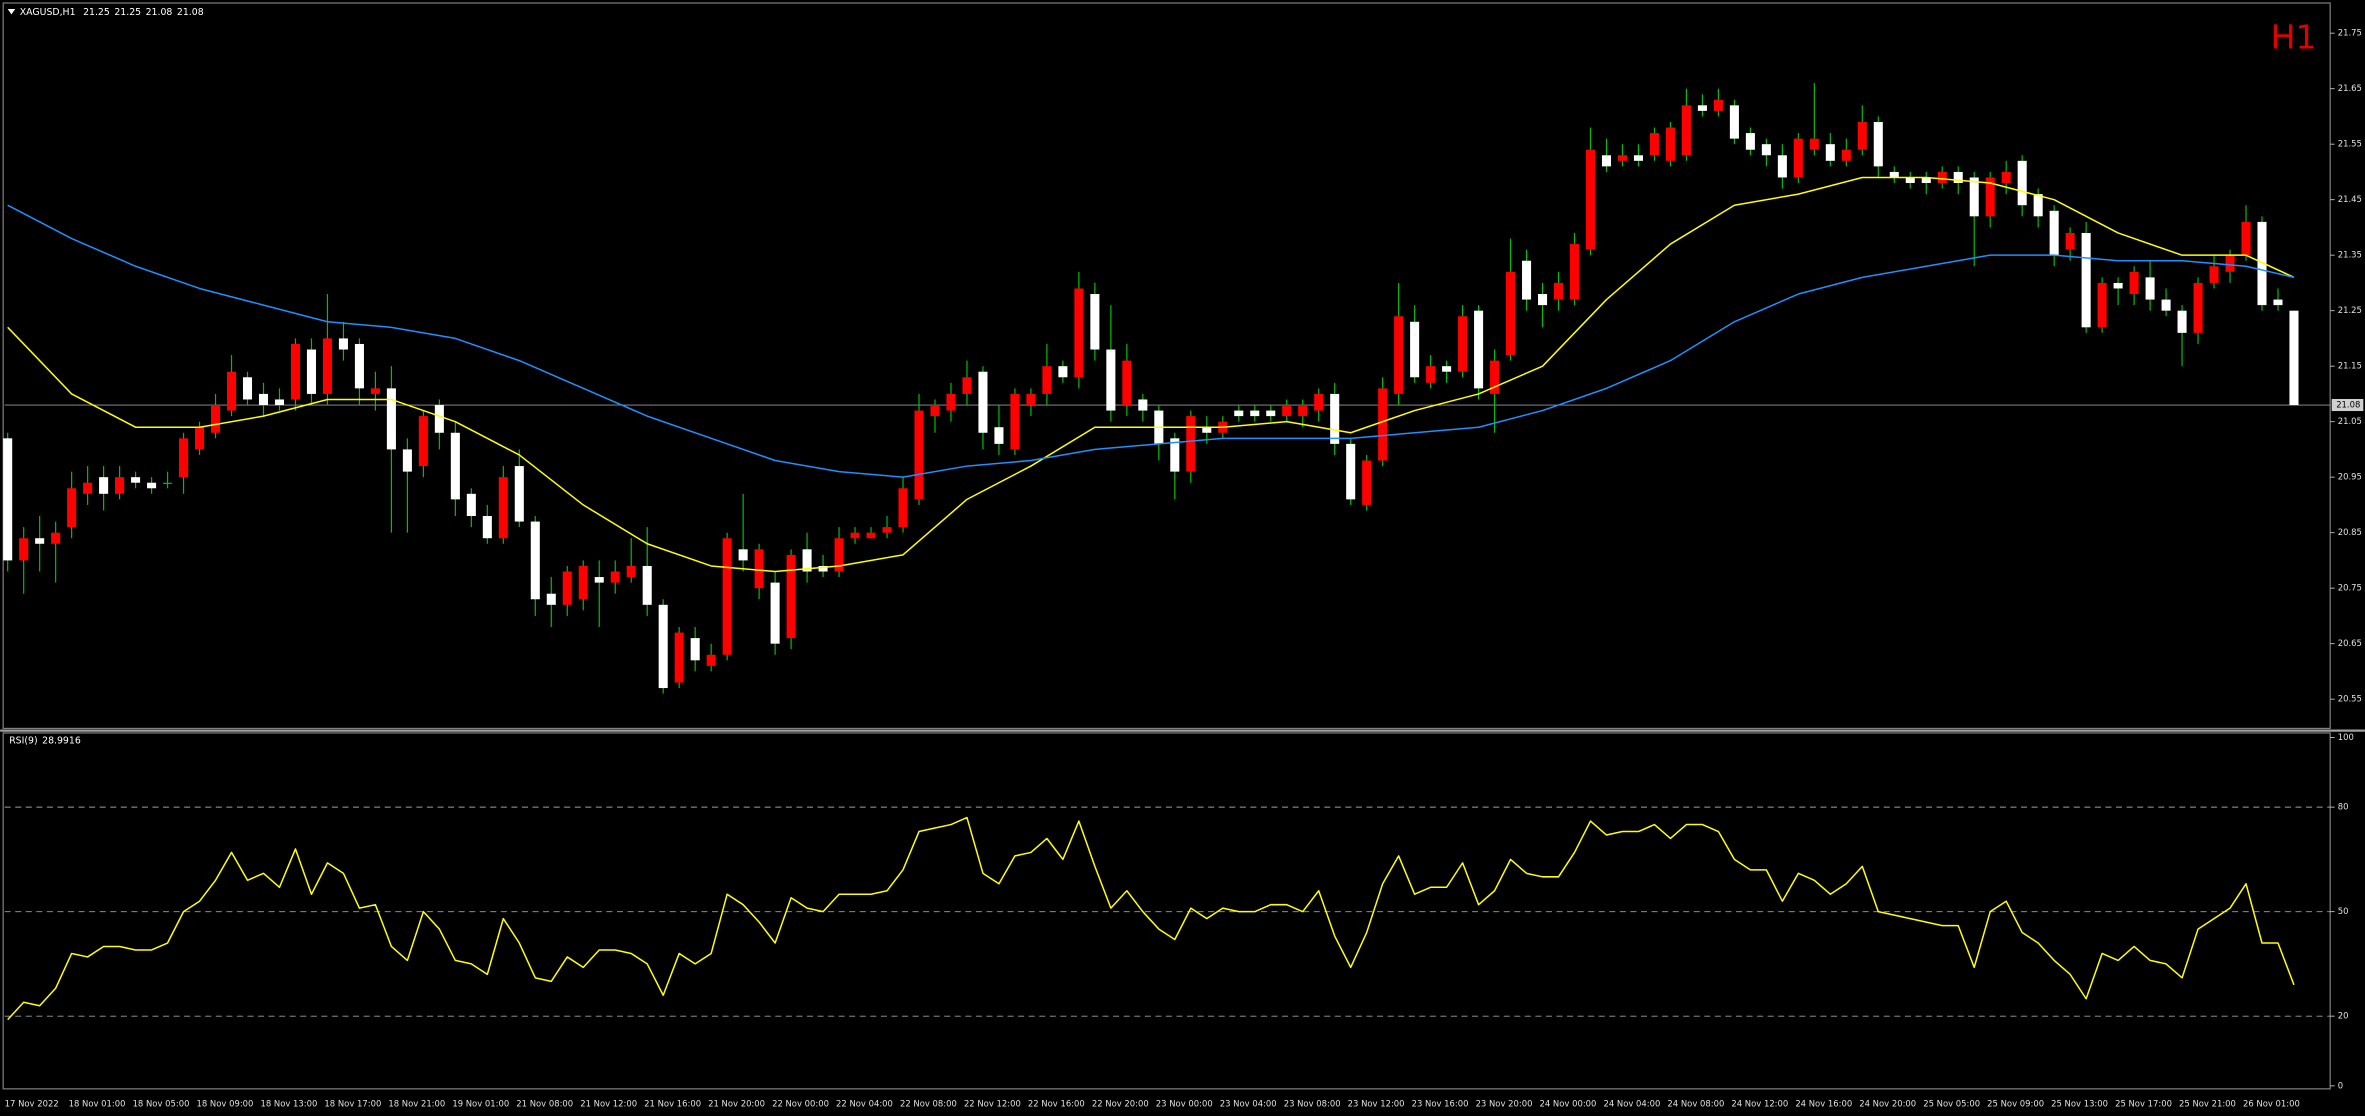 The image size is (2365, 1116). Describe the element at coordinates (2350, 588) in the screenshot. I see `y-tick-label: 20.75` at that location.